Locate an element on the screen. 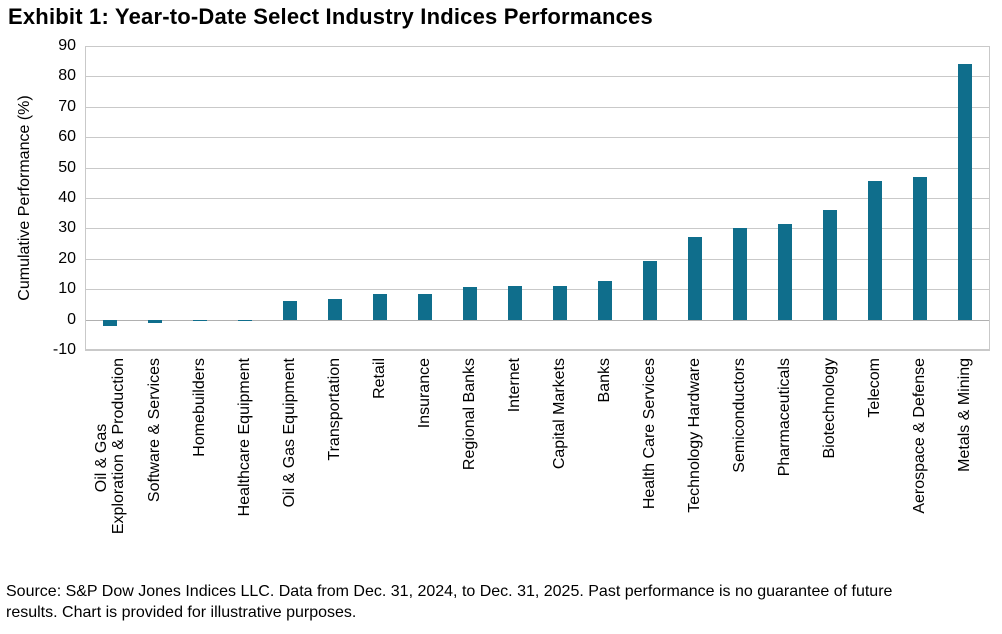 This screenshot has width=1002, height=634. gridline-y--10 is located at coordinates (537, 350).